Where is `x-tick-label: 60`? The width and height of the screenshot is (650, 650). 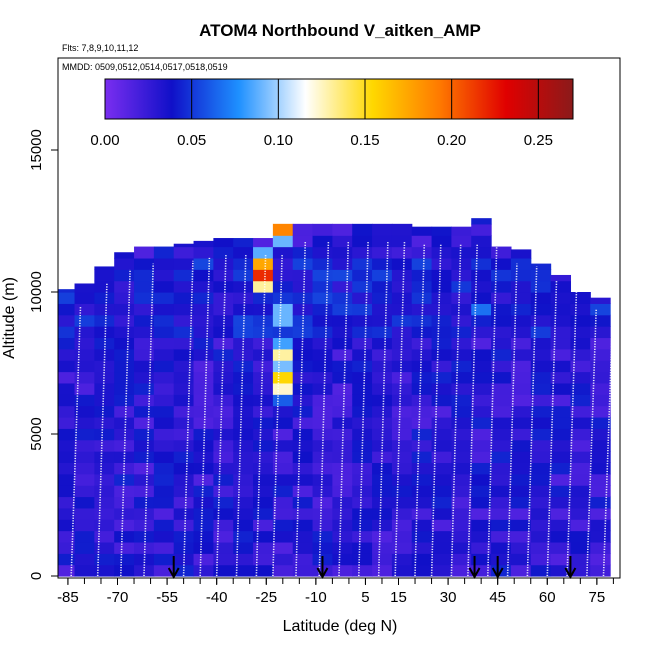 x-tick-label: 60 is located at coordinates (547, 597).